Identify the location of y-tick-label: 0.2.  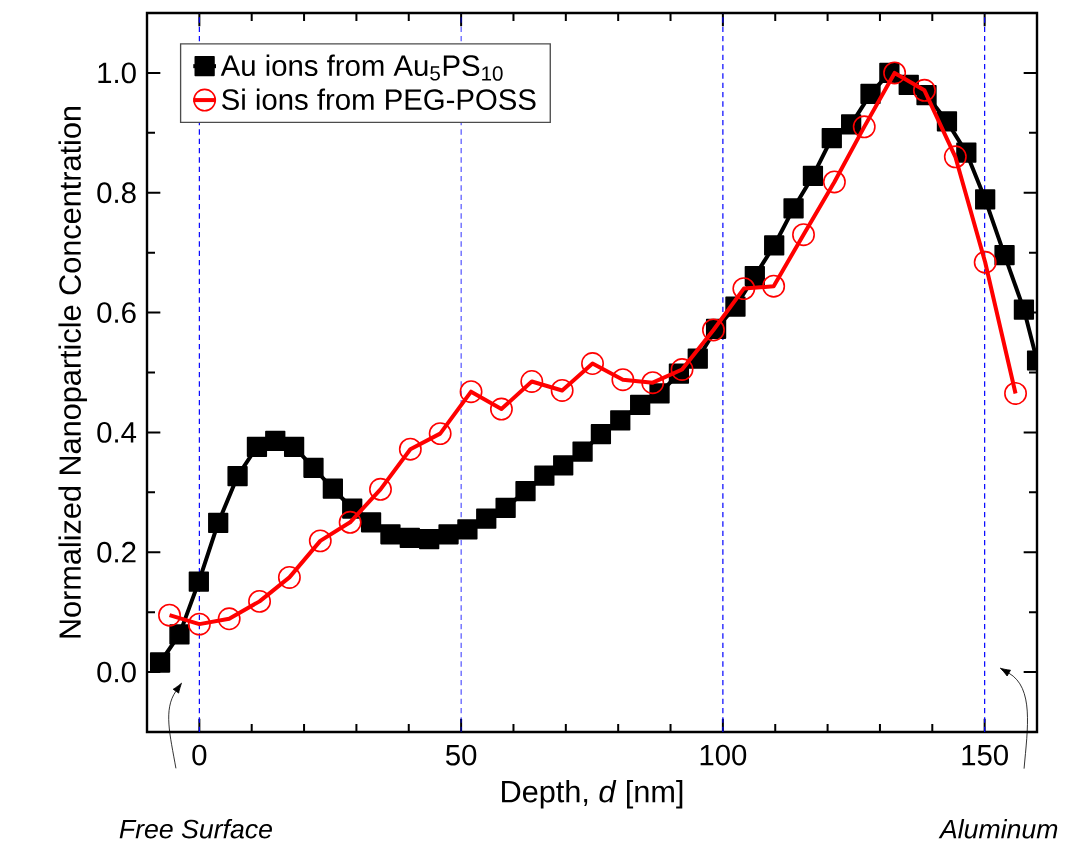
(116, 552).